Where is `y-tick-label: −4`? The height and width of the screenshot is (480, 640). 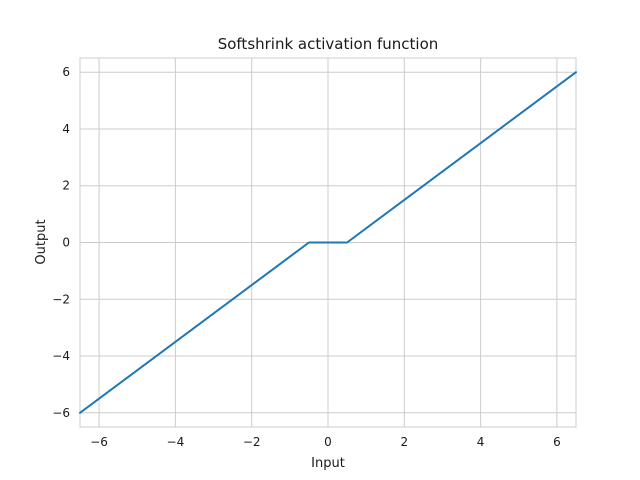 y-tick-label: −4 is located at coordinates (61, 356).